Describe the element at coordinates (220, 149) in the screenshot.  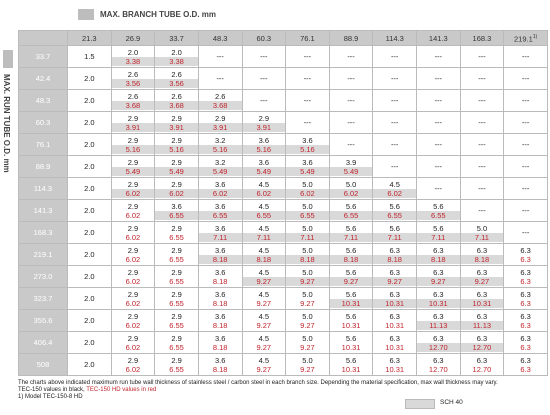
I see `red-value: 5.16` at that location.